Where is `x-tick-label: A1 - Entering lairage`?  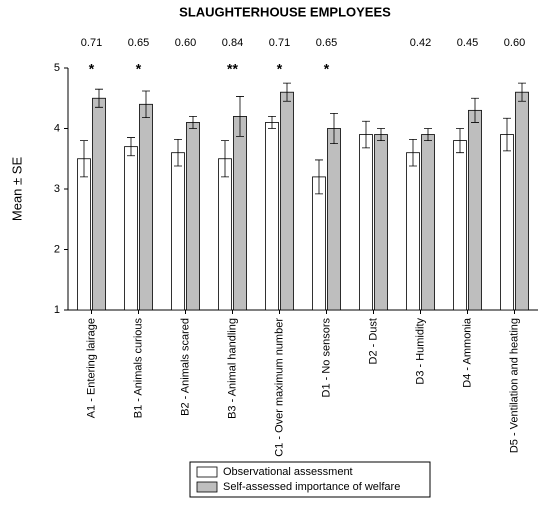
x-tick-label: A1 - Entering lairage is located at coordinates (91, 368).